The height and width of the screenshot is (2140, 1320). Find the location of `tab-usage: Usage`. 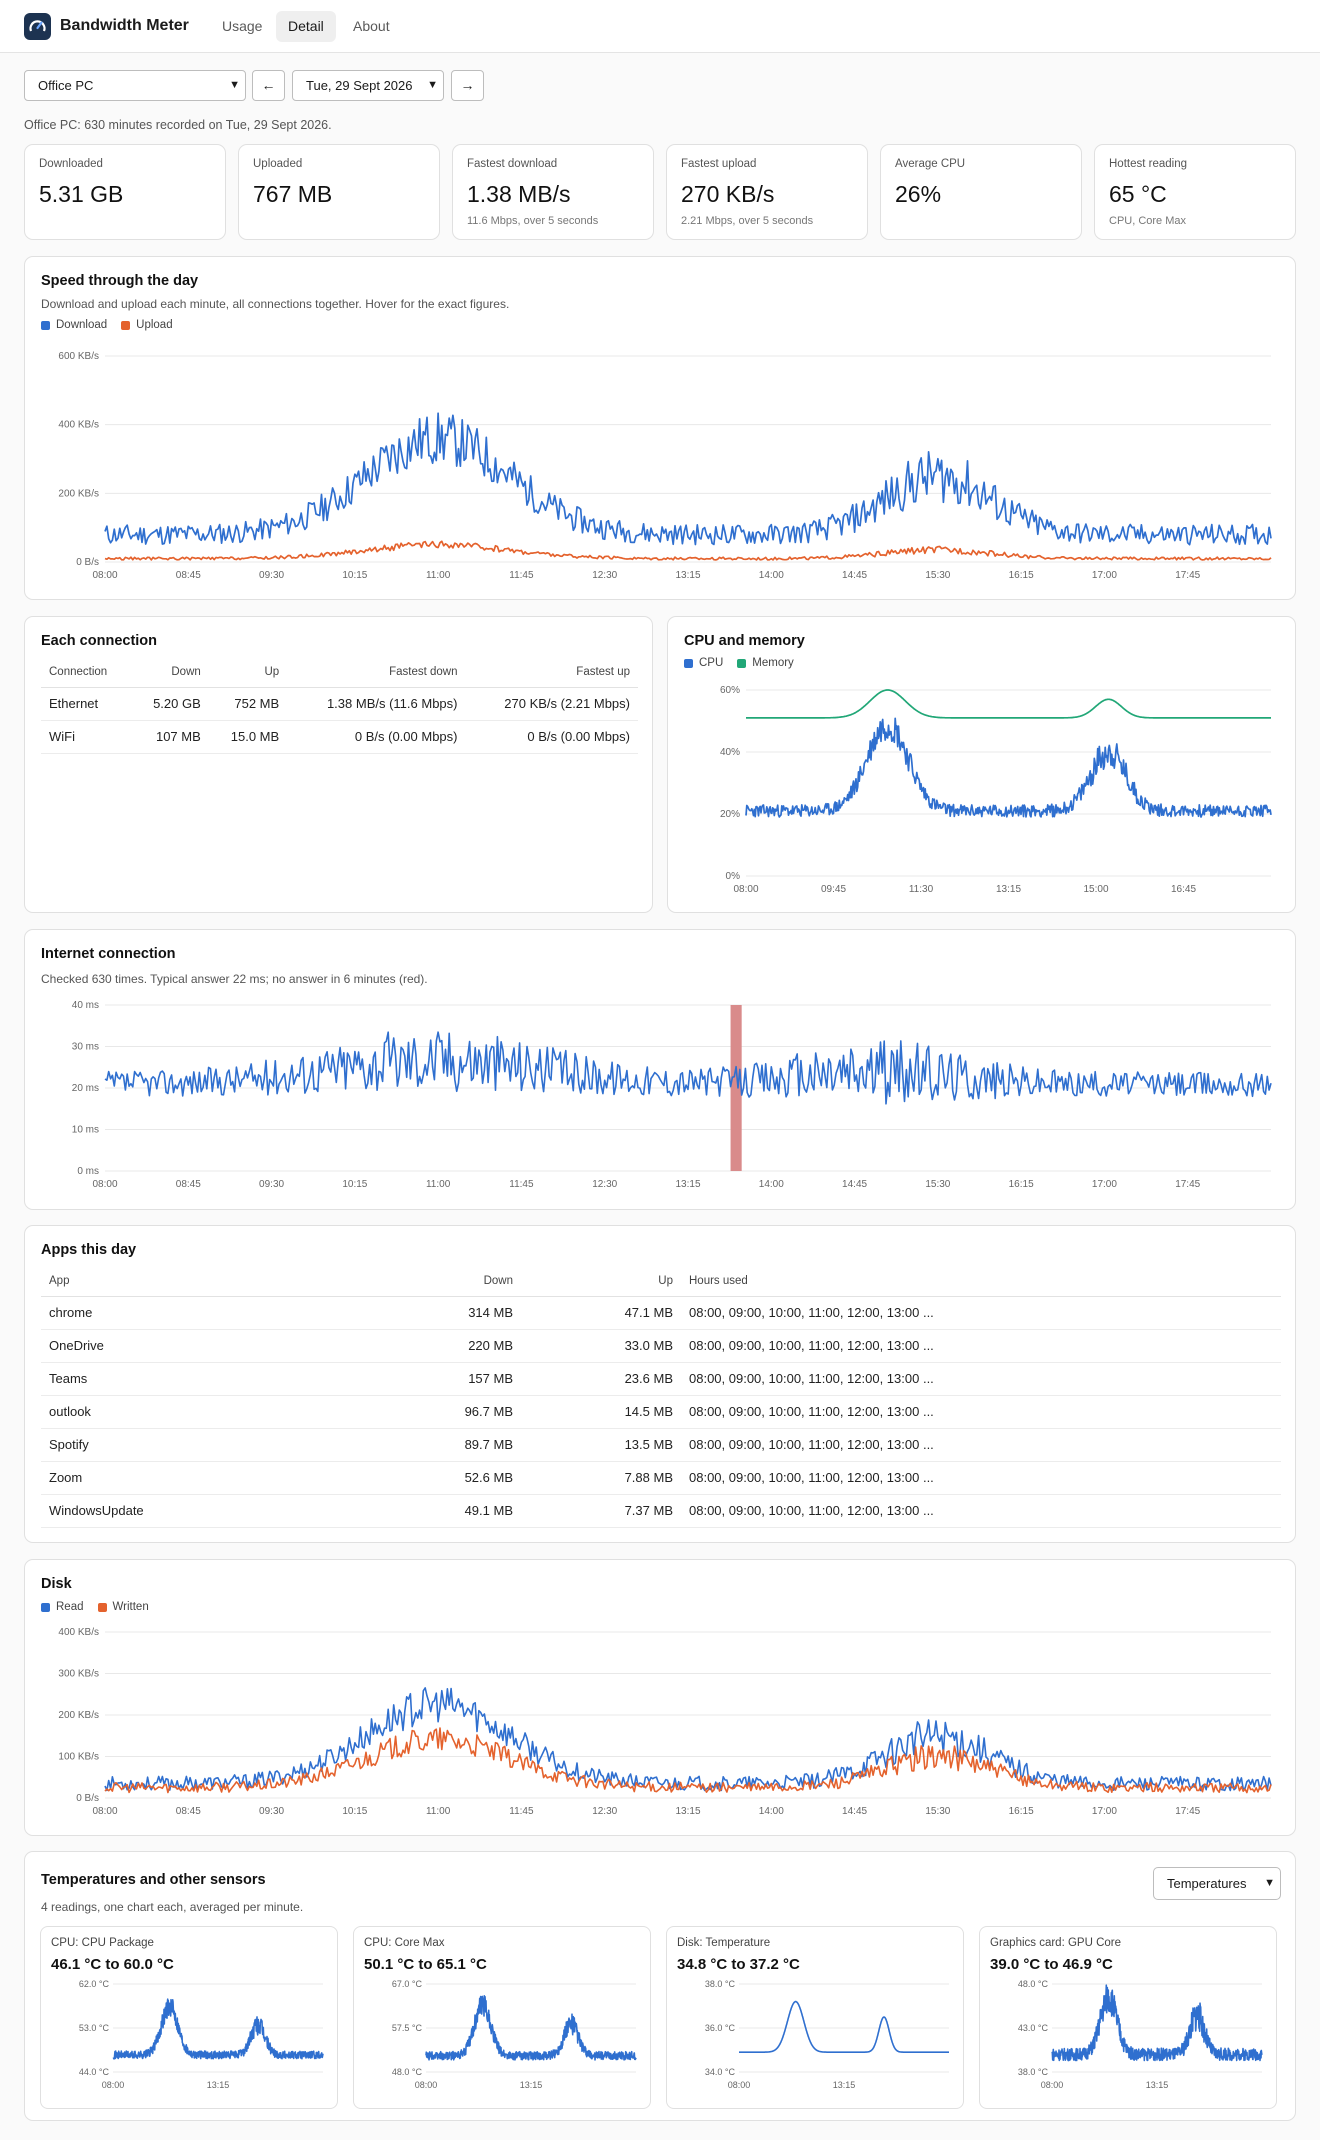

tab-usage: Usage is located at coordinates (242, 26).